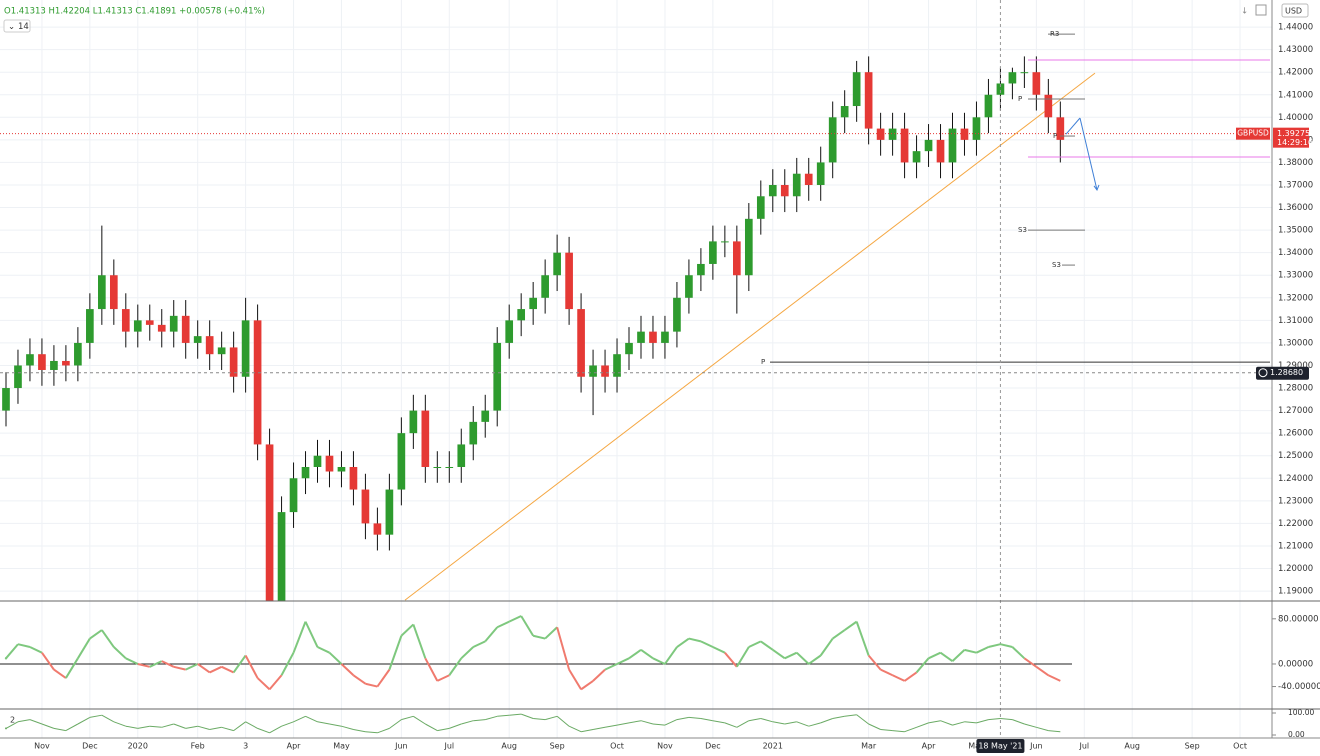 The height and width of the screenshot is (756, 1320). What do you see at coordinates (1296, 734) in the screenshot?
I see `y-tick-label: 0.00` at bounding box center [1296, 734].